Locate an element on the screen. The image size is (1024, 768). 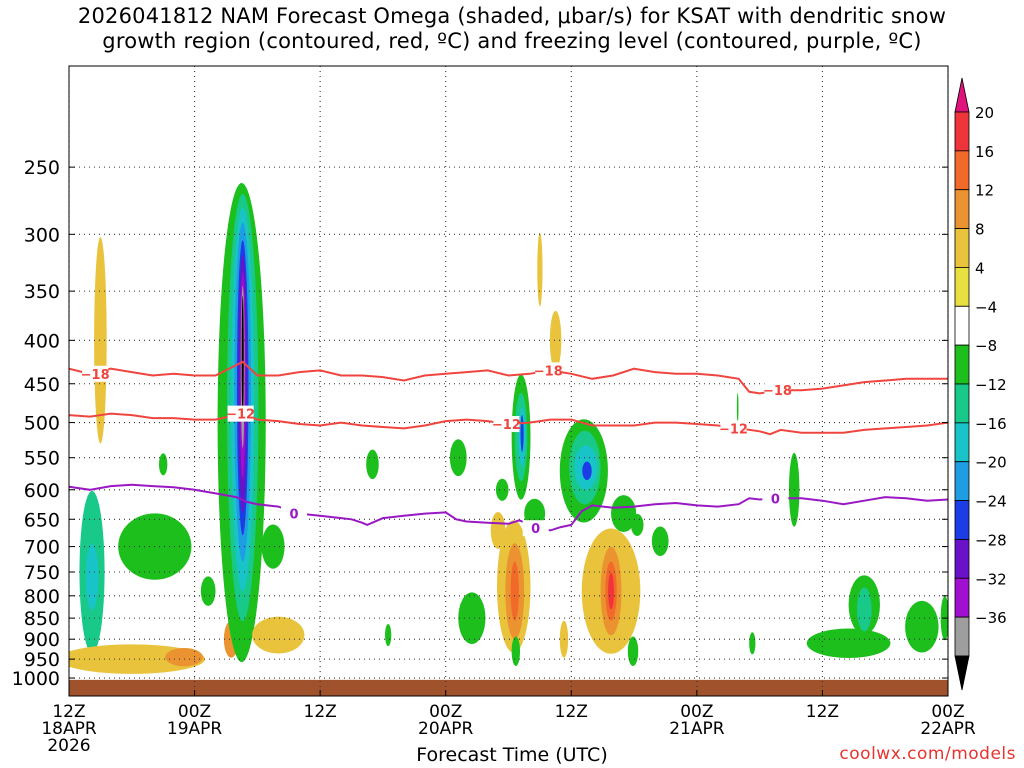
colorbar-top-arrow is located at coordinates (962, 95).